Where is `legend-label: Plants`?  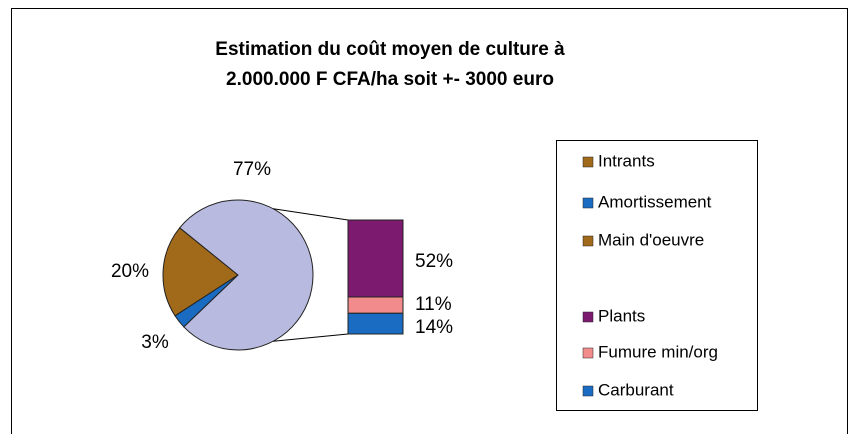
legend-label: Plants is located at coordinates (621, 315).